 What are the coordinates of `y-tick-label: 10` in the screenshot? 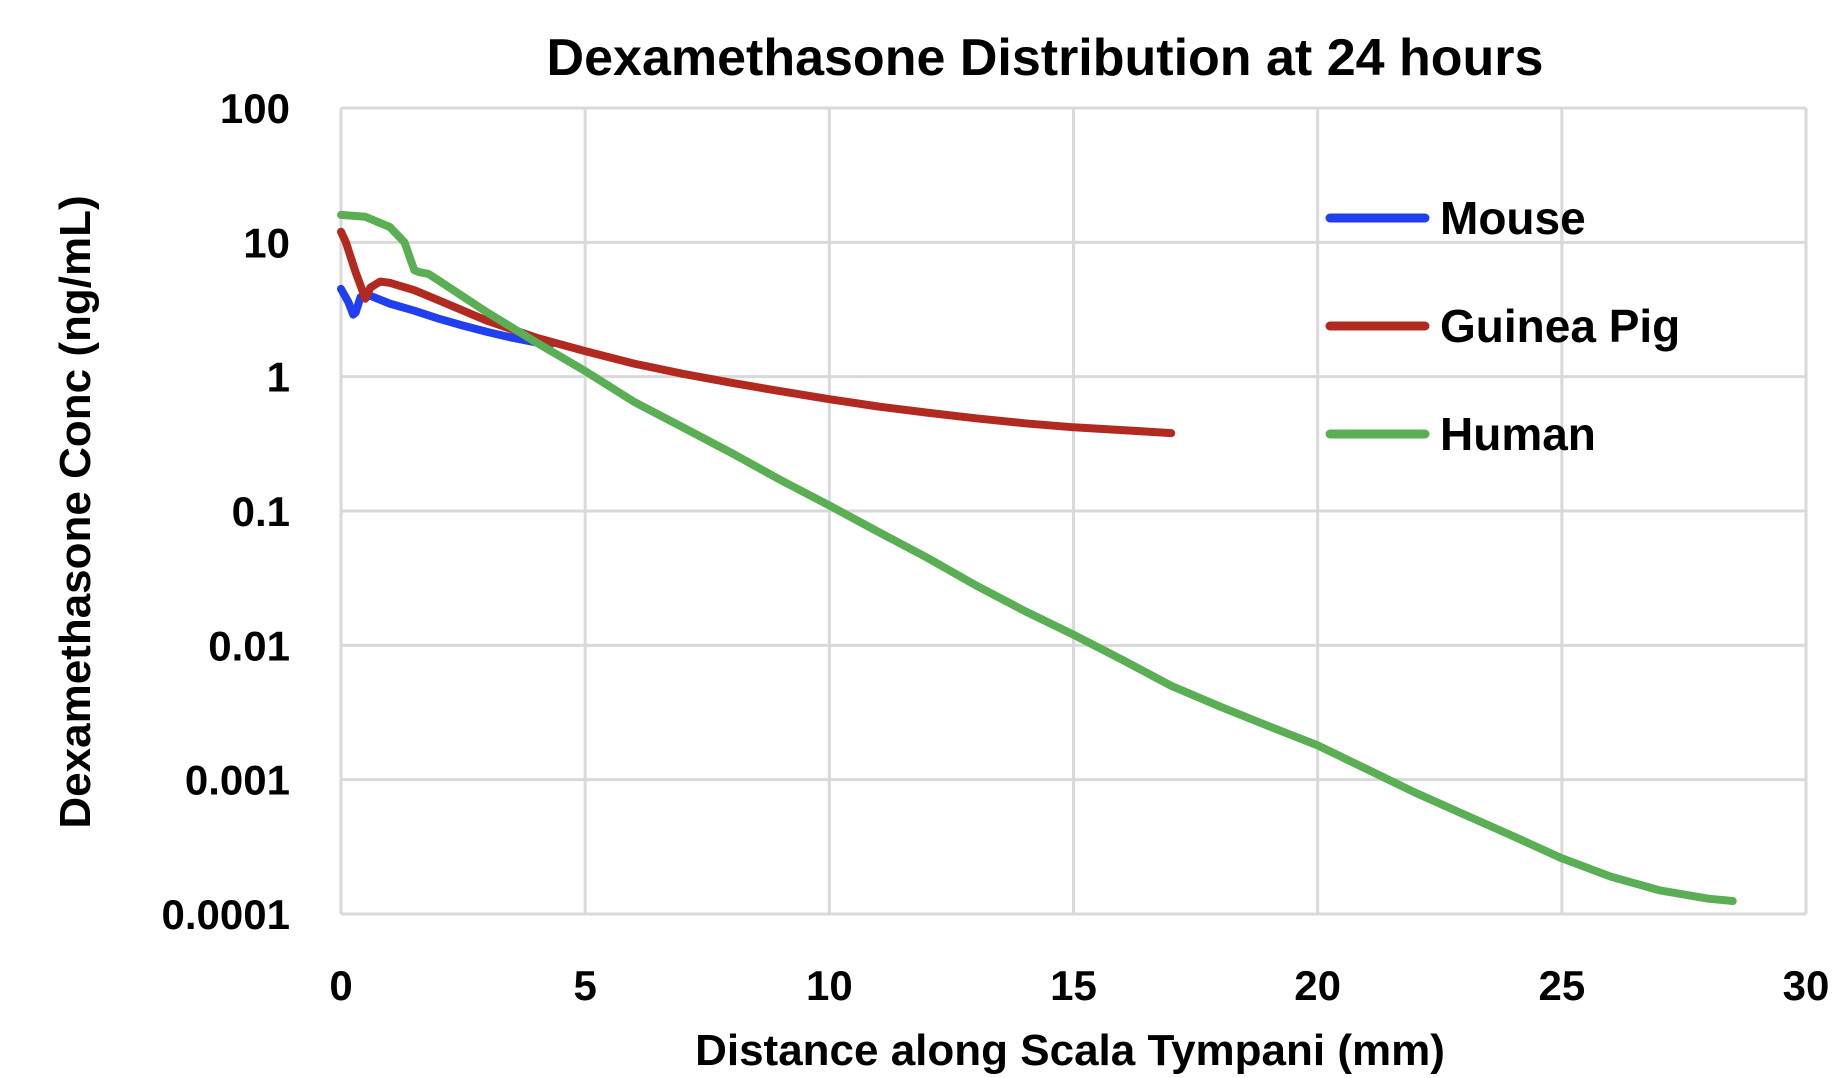 It's located at (266, 242).